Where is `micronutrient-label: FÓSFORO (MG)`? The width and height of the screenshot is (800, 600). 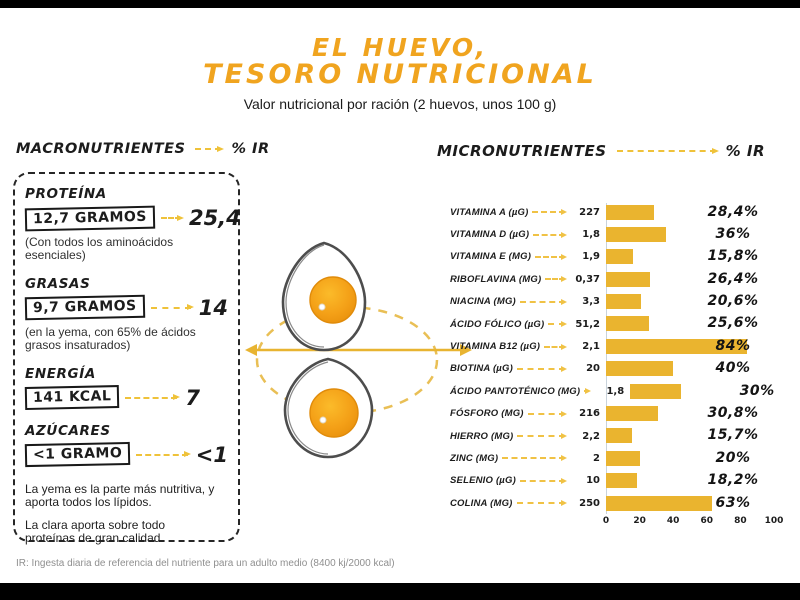
micronutrient-label: FÓSFORO (MG) is located at coordinates (487, 414).